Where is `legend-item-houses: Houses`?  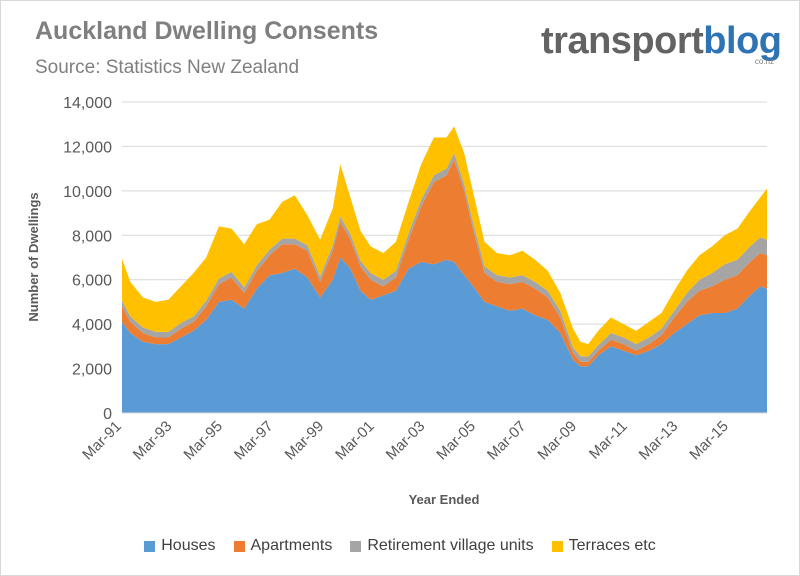 legend-item-houses: Houses is located at coordinates (180, 546).